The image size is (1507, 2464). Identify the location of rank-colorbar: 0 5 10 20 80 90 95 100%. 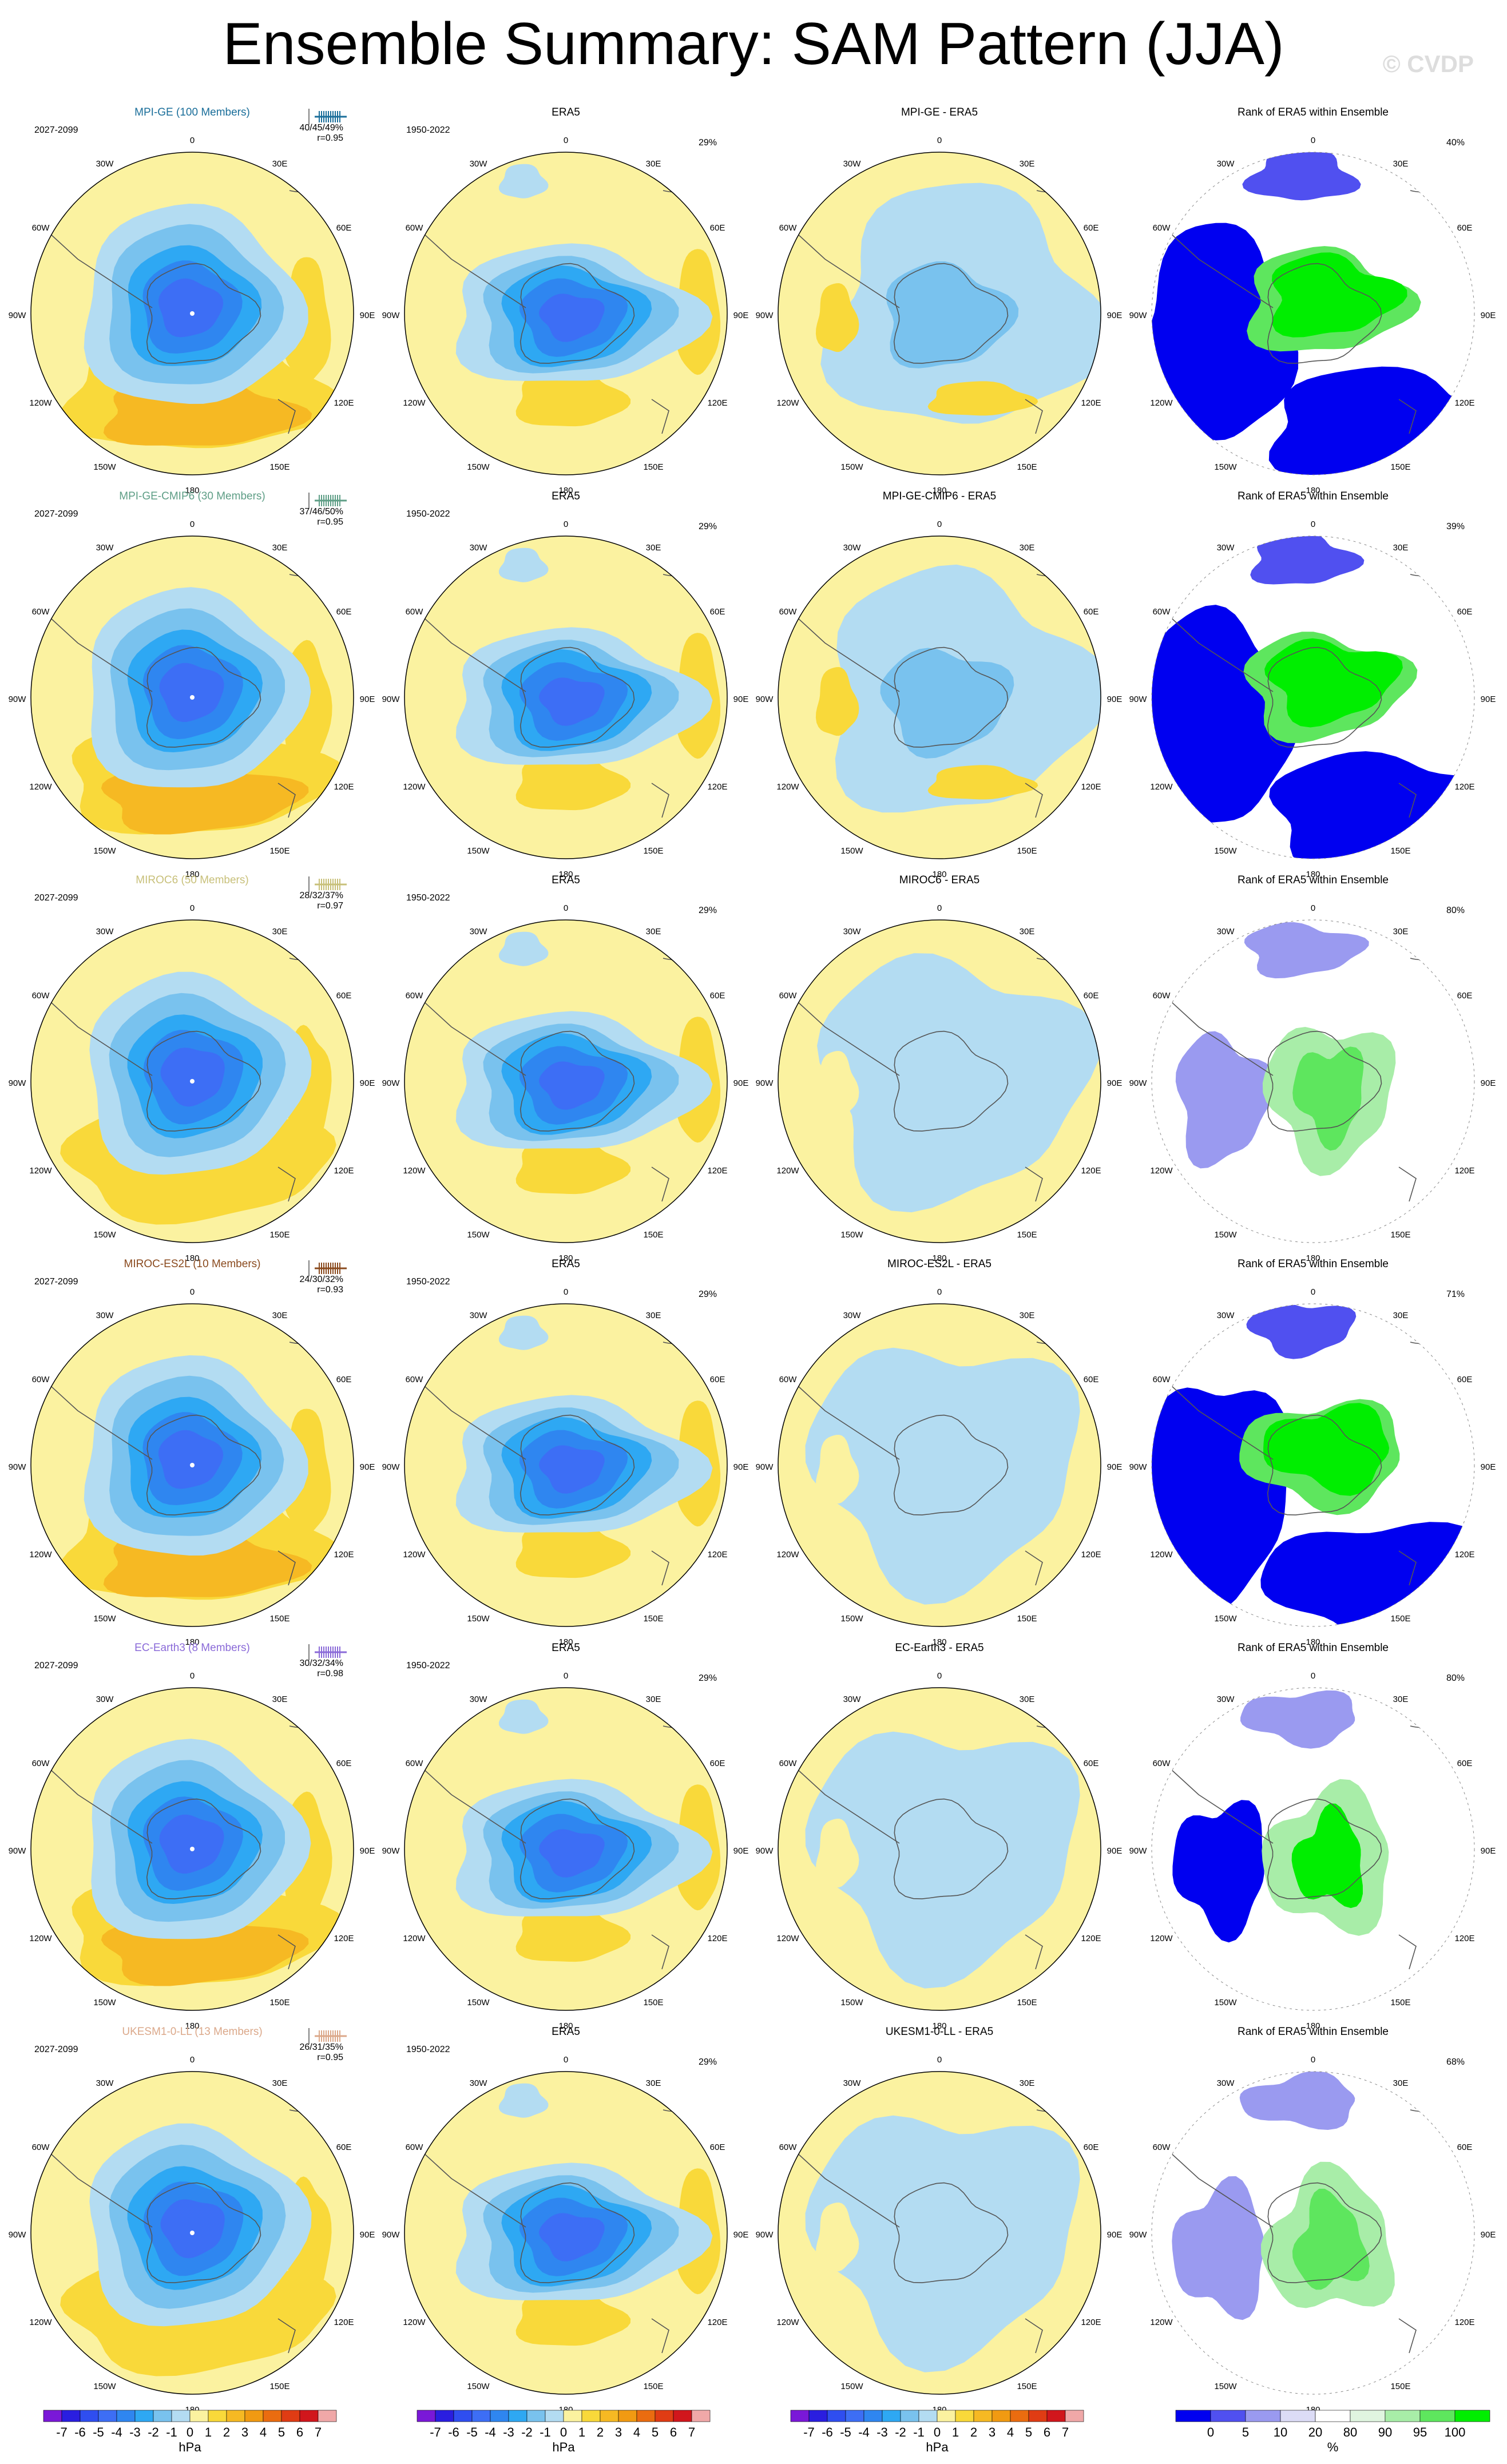
(1333, 2432).